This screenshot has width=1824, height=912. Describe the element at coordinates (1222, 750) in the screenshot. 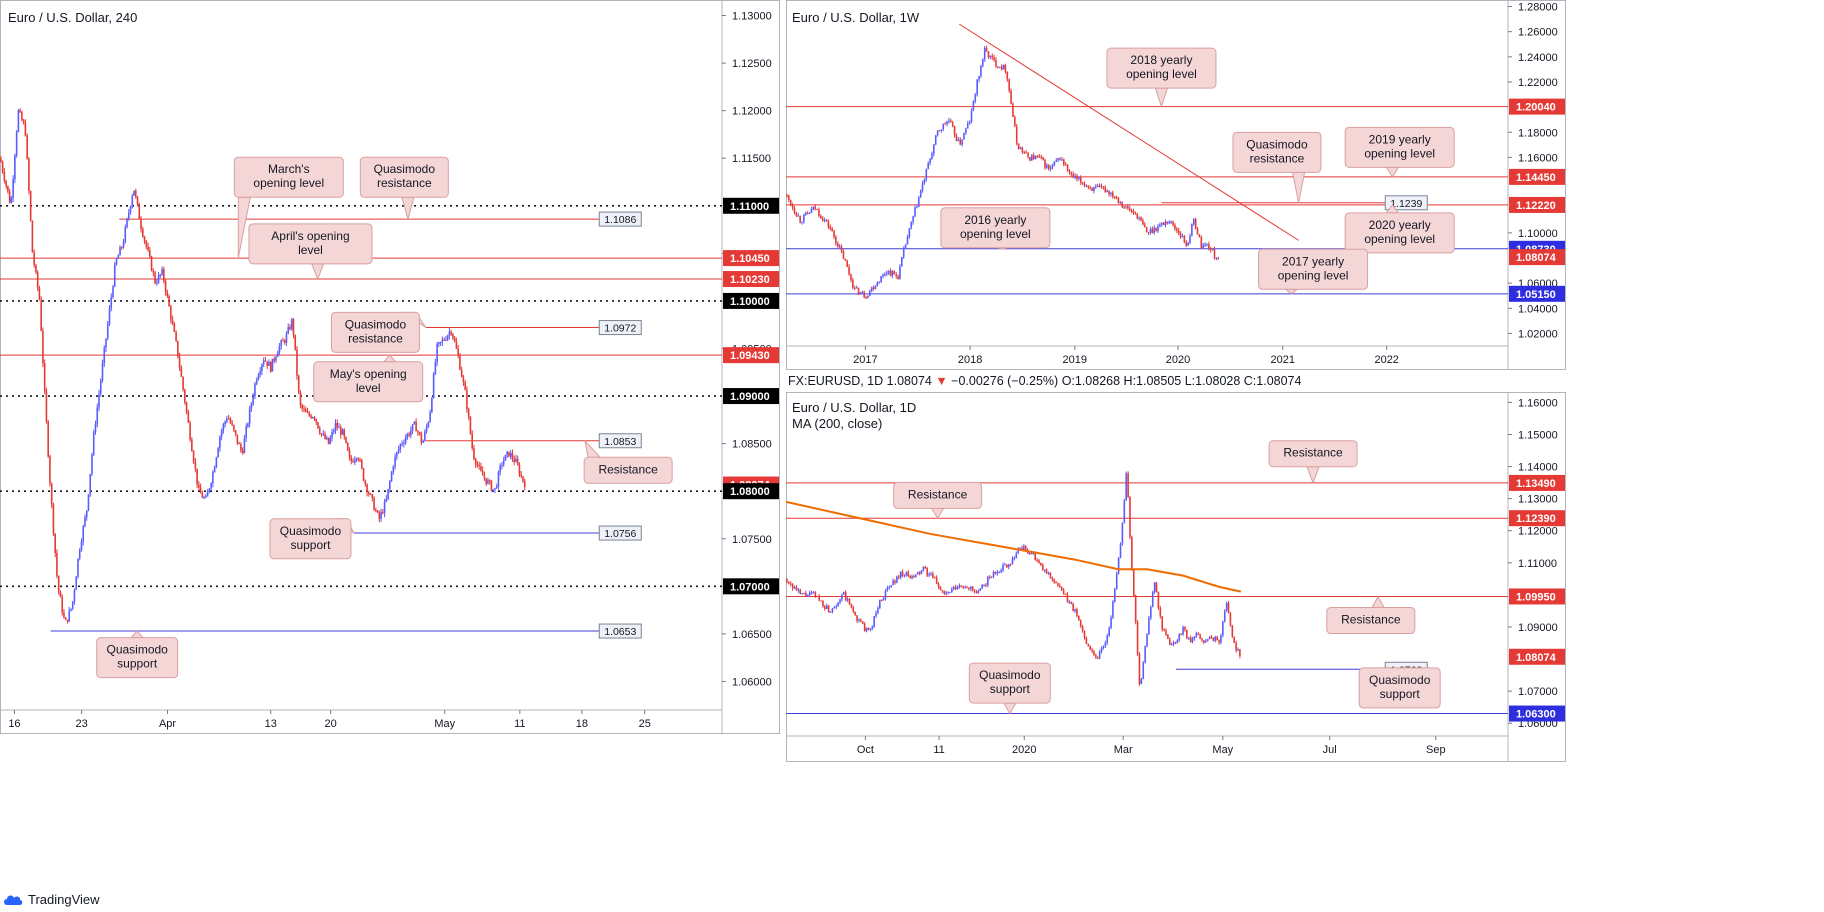

I see `x-tick-label: May` at that location.